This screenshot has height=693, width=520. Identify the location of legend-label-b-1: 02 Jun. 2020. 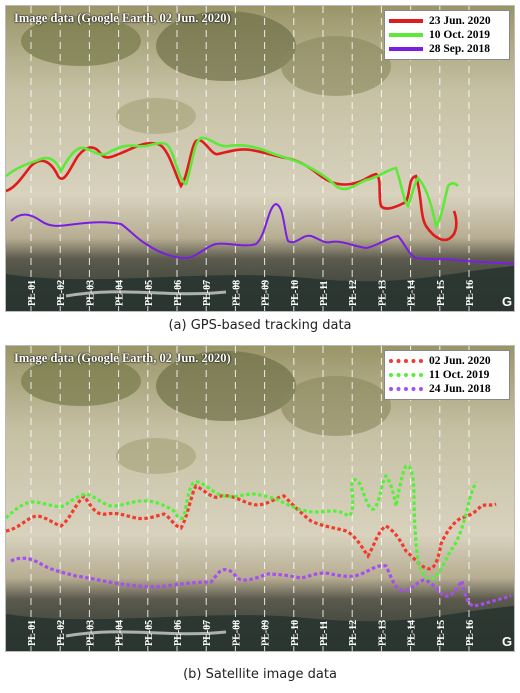
(460, 361).